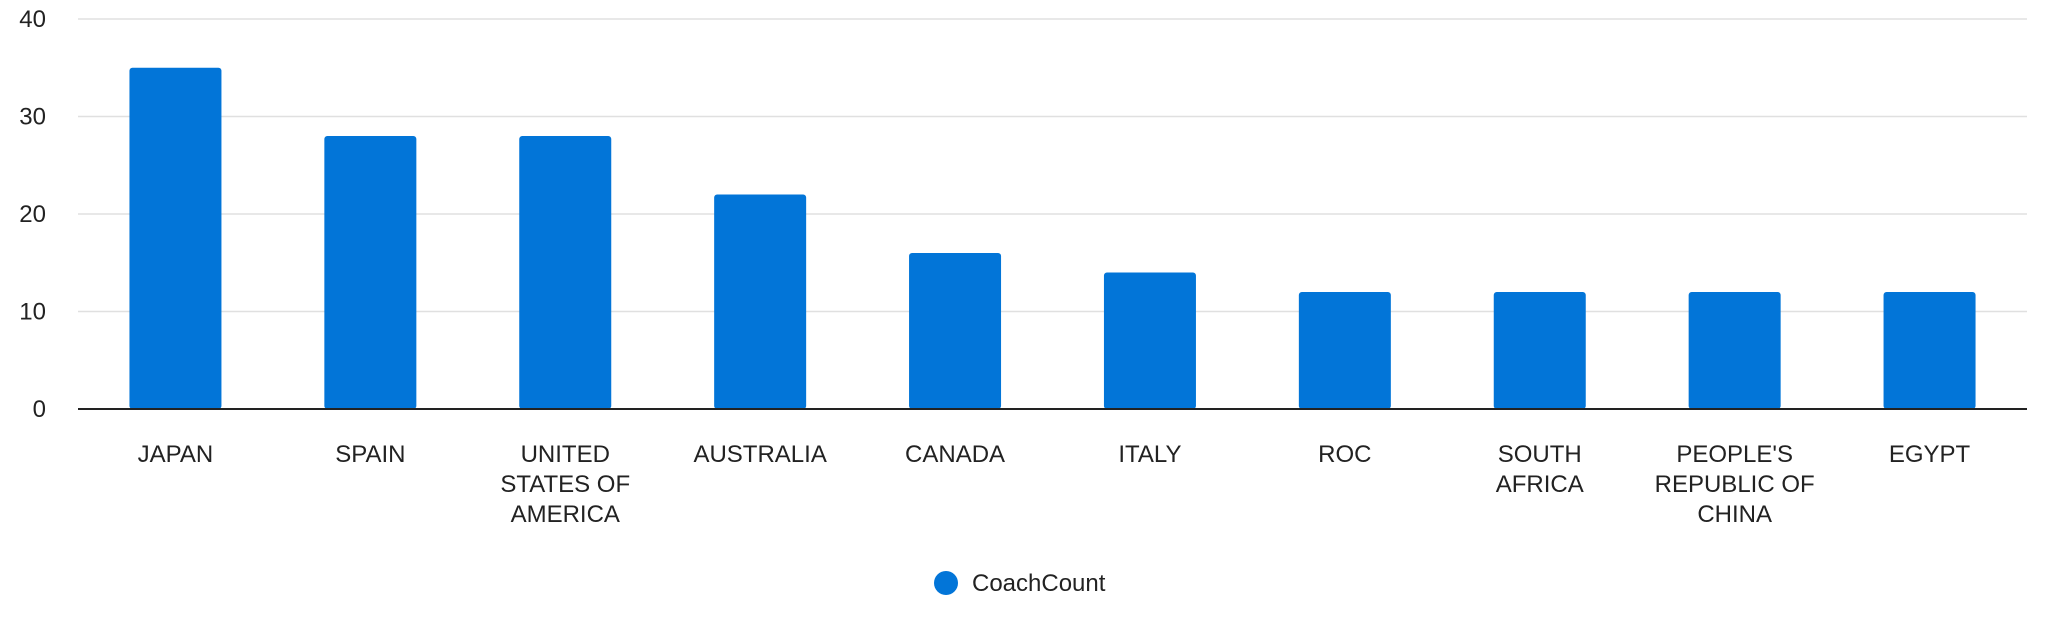  I want to click on y-tick-label: 30, so click(32, 117).